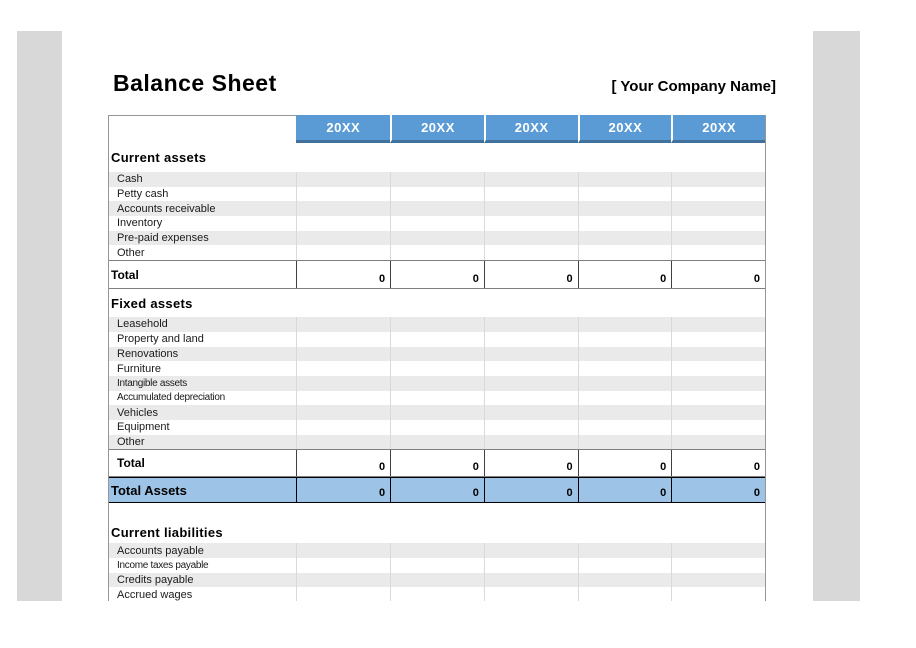 This screenshot has height=648, width=916. What do you see at coordinates (437, 532) in the screenshot?
I see `section-heading-current-liabilities: Current liabilities` at bounding box center [437, 532].